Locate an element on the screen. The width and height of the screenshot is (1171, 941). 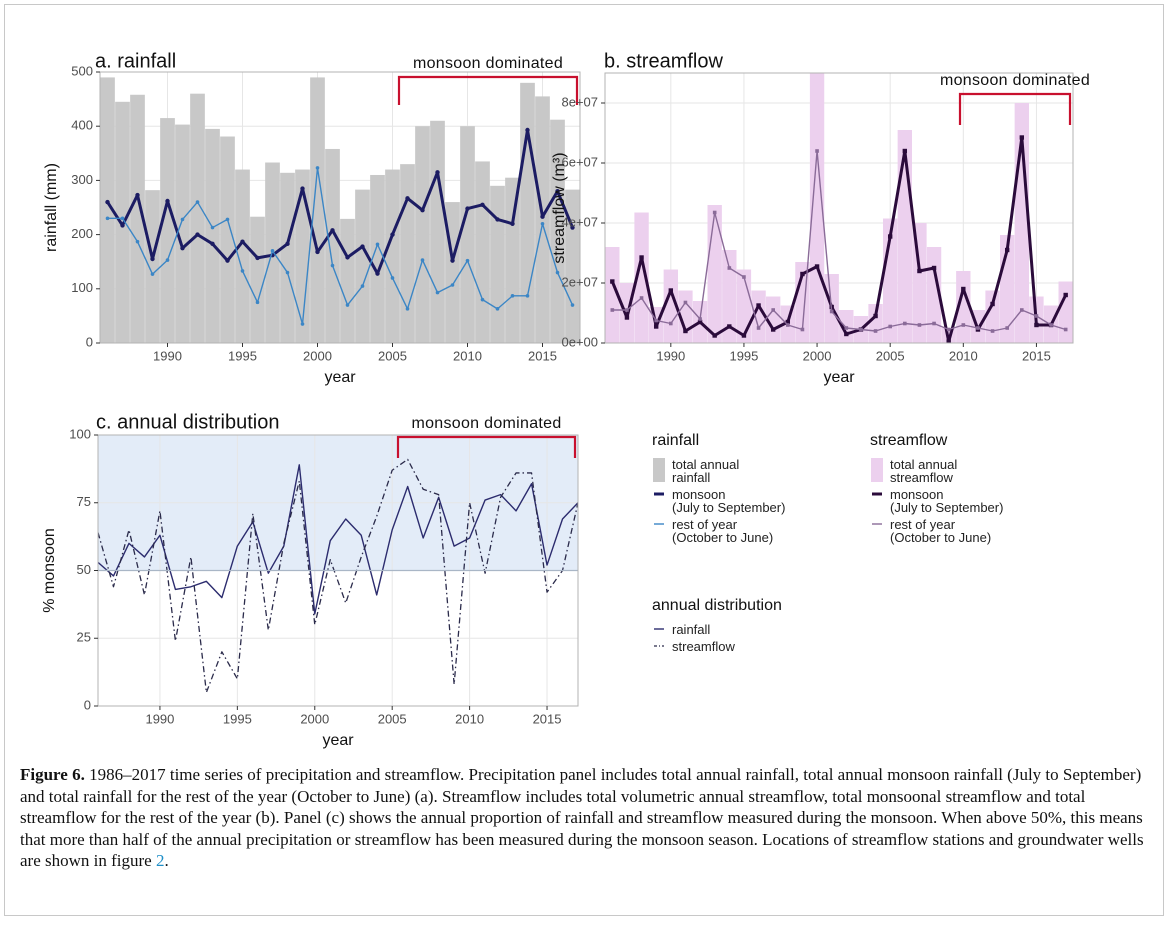
legend-item: rainfall is located at coordinates (717, 629).